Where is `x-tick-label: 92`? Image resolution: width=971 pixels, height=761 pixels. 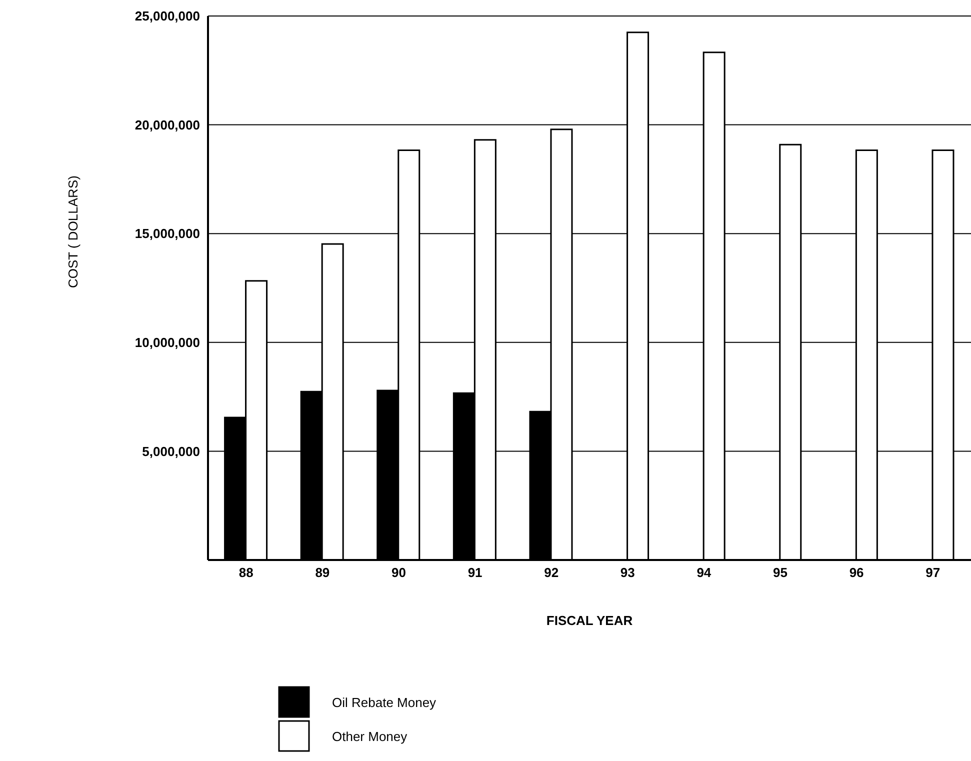
x-tick-label: 92 is located at coordinates (551, 572).